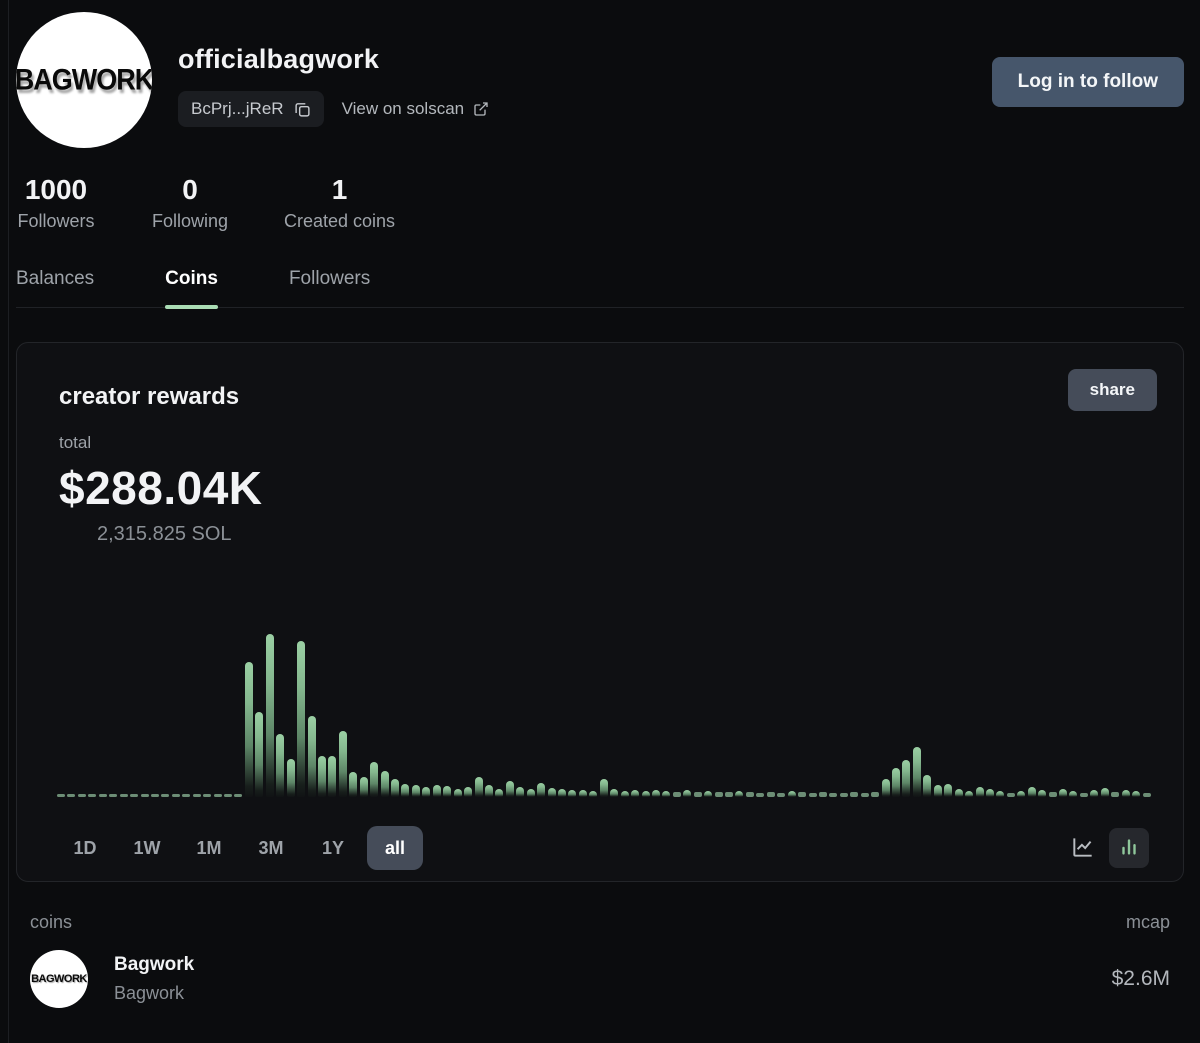  What do you see at coordinates (403, 108) in the screenshot?
I see `solscan-label: View on solscan` at bounding box center [403, 108].